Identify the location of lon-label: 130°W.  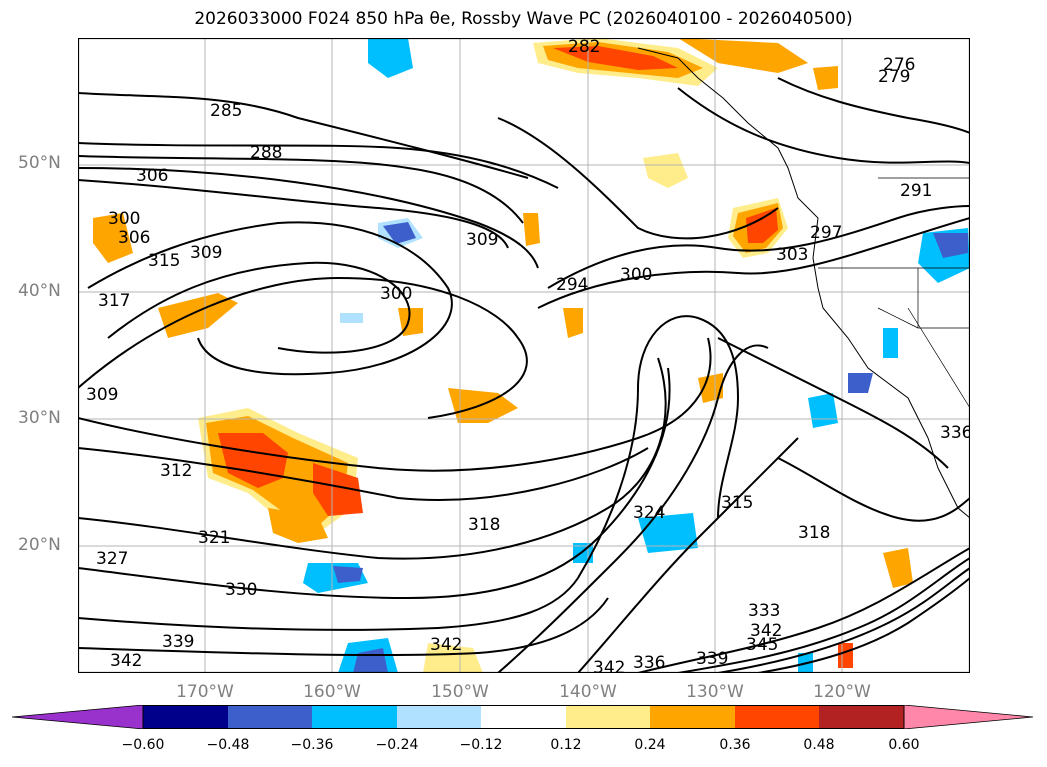
(715, 692).